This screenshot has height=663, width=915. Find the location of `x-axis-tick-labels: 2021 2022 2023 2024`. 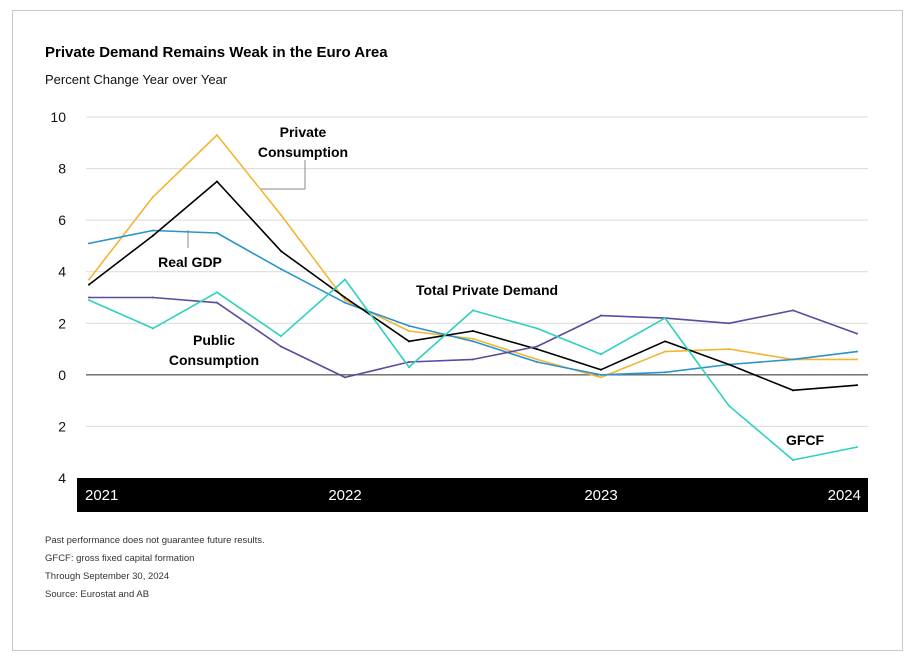

x-axis-tick-labels: 2021 2022 2023 2024 is located at coordinates (473, 495).